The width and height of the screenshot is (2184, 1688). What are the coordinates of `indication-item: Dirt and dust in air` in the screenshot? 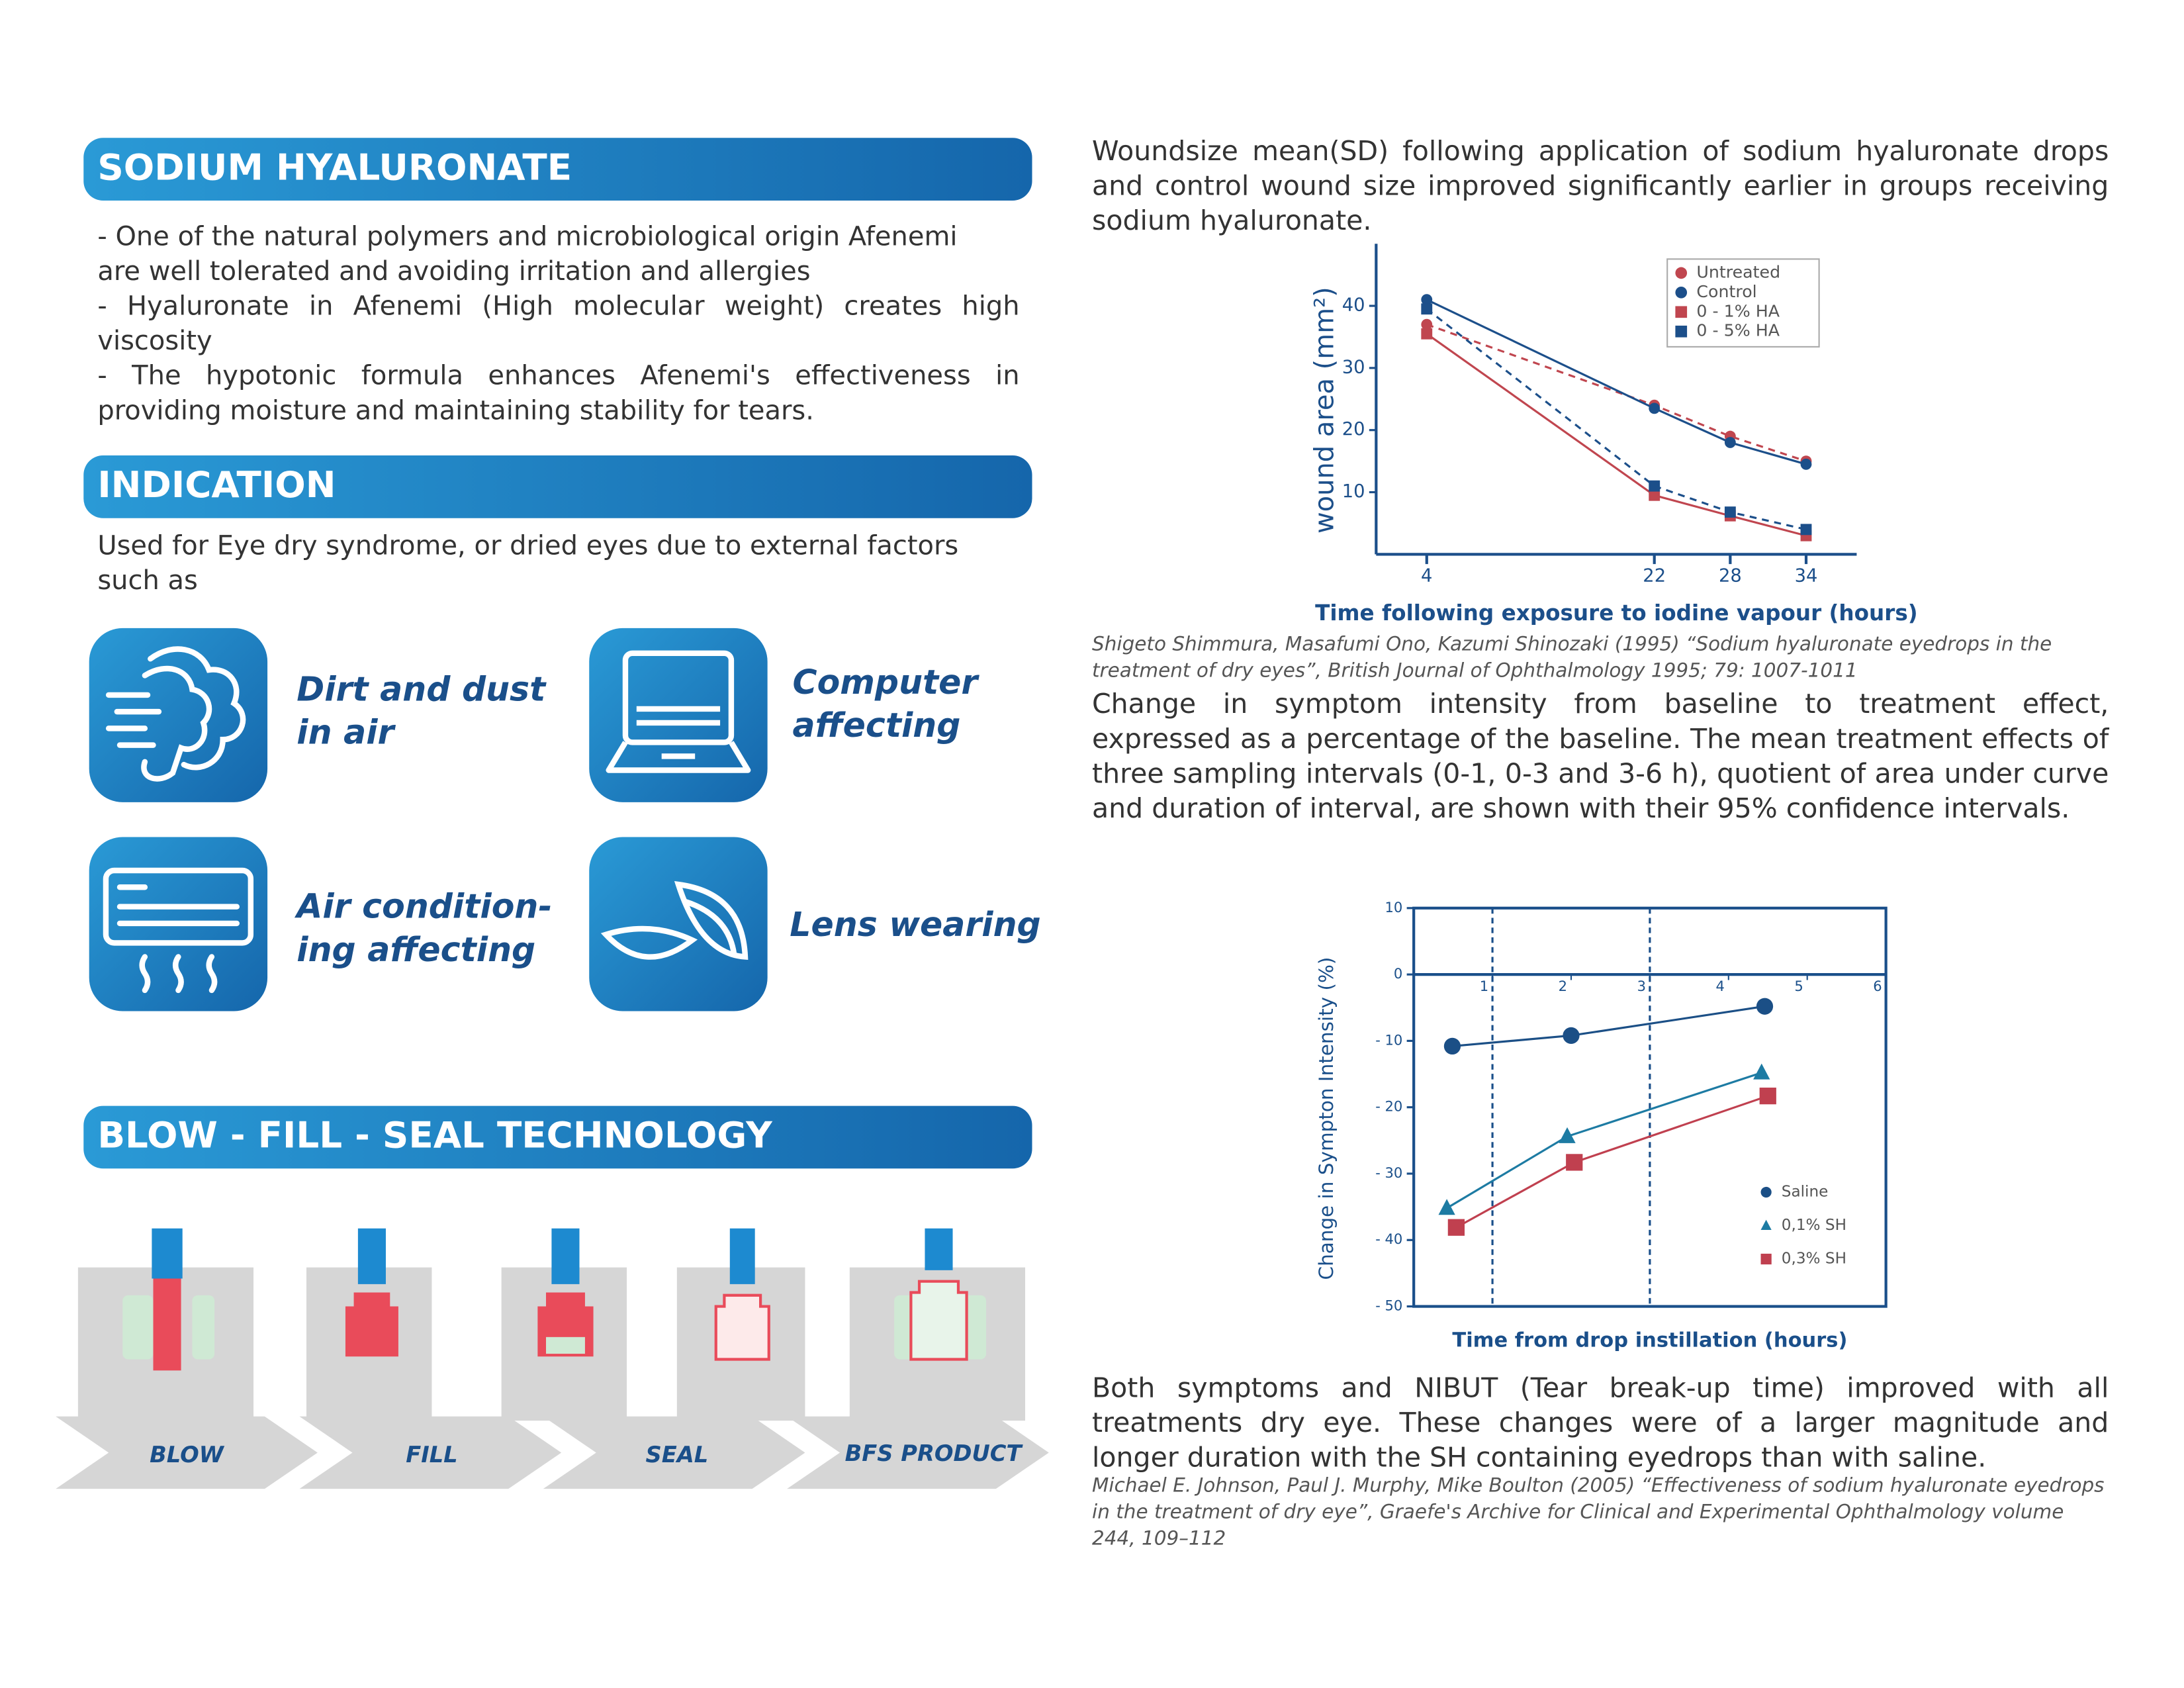 It's located at (421, 711).